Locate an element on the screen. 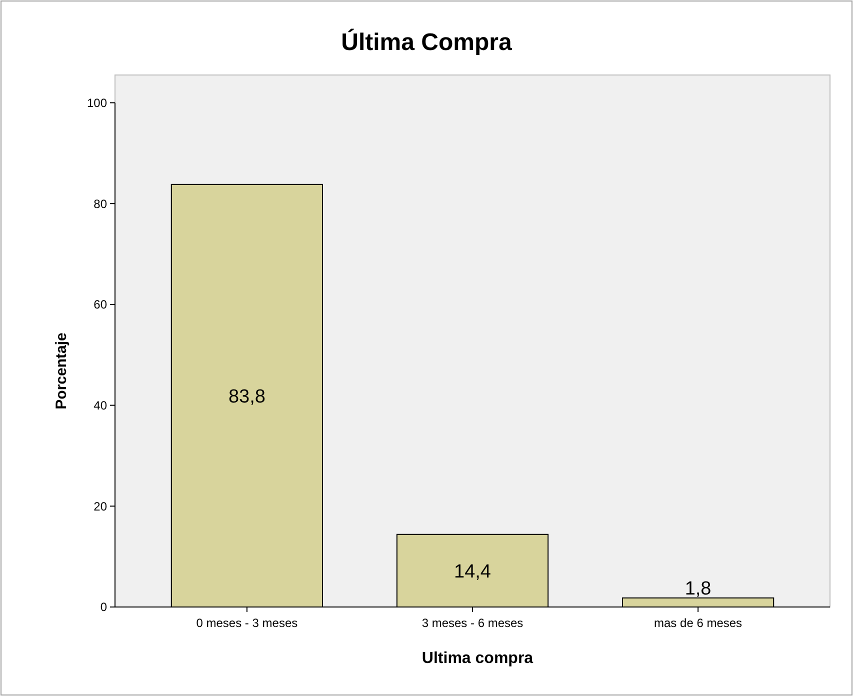  x-tick-label: mas de 6 meses is located at coordinates (698, 623).